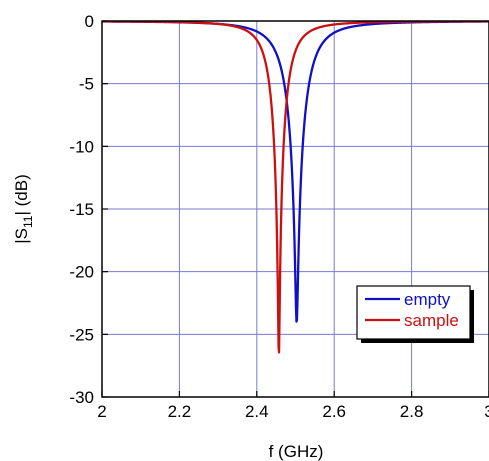 This screenshot has height=461, width=489. Describe the element at coordinates (431, 320) in the screenshot. I see `legend-label-sample: sample` at that location.